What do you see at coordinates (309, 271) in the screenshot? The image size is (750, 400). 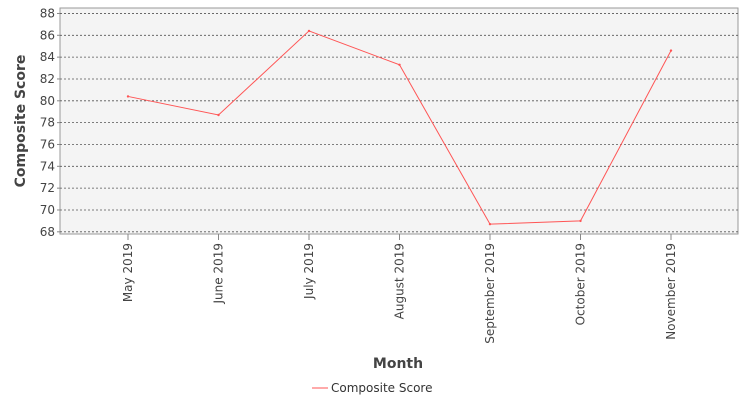 I see `x-tick-label: July 2019` at bounding box center [309, 271].